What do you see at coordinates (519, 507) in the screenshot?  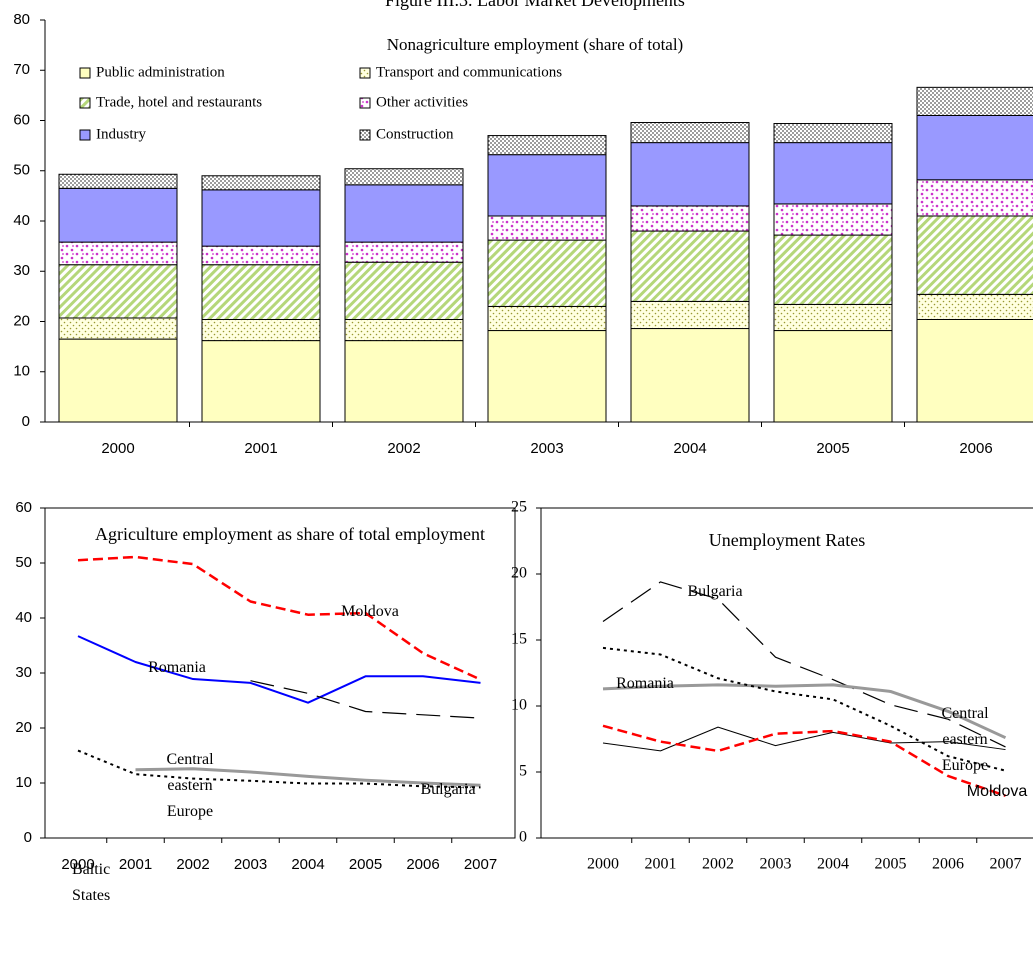 I see `y-tick-label: 25` at bounding box center [519, 507].